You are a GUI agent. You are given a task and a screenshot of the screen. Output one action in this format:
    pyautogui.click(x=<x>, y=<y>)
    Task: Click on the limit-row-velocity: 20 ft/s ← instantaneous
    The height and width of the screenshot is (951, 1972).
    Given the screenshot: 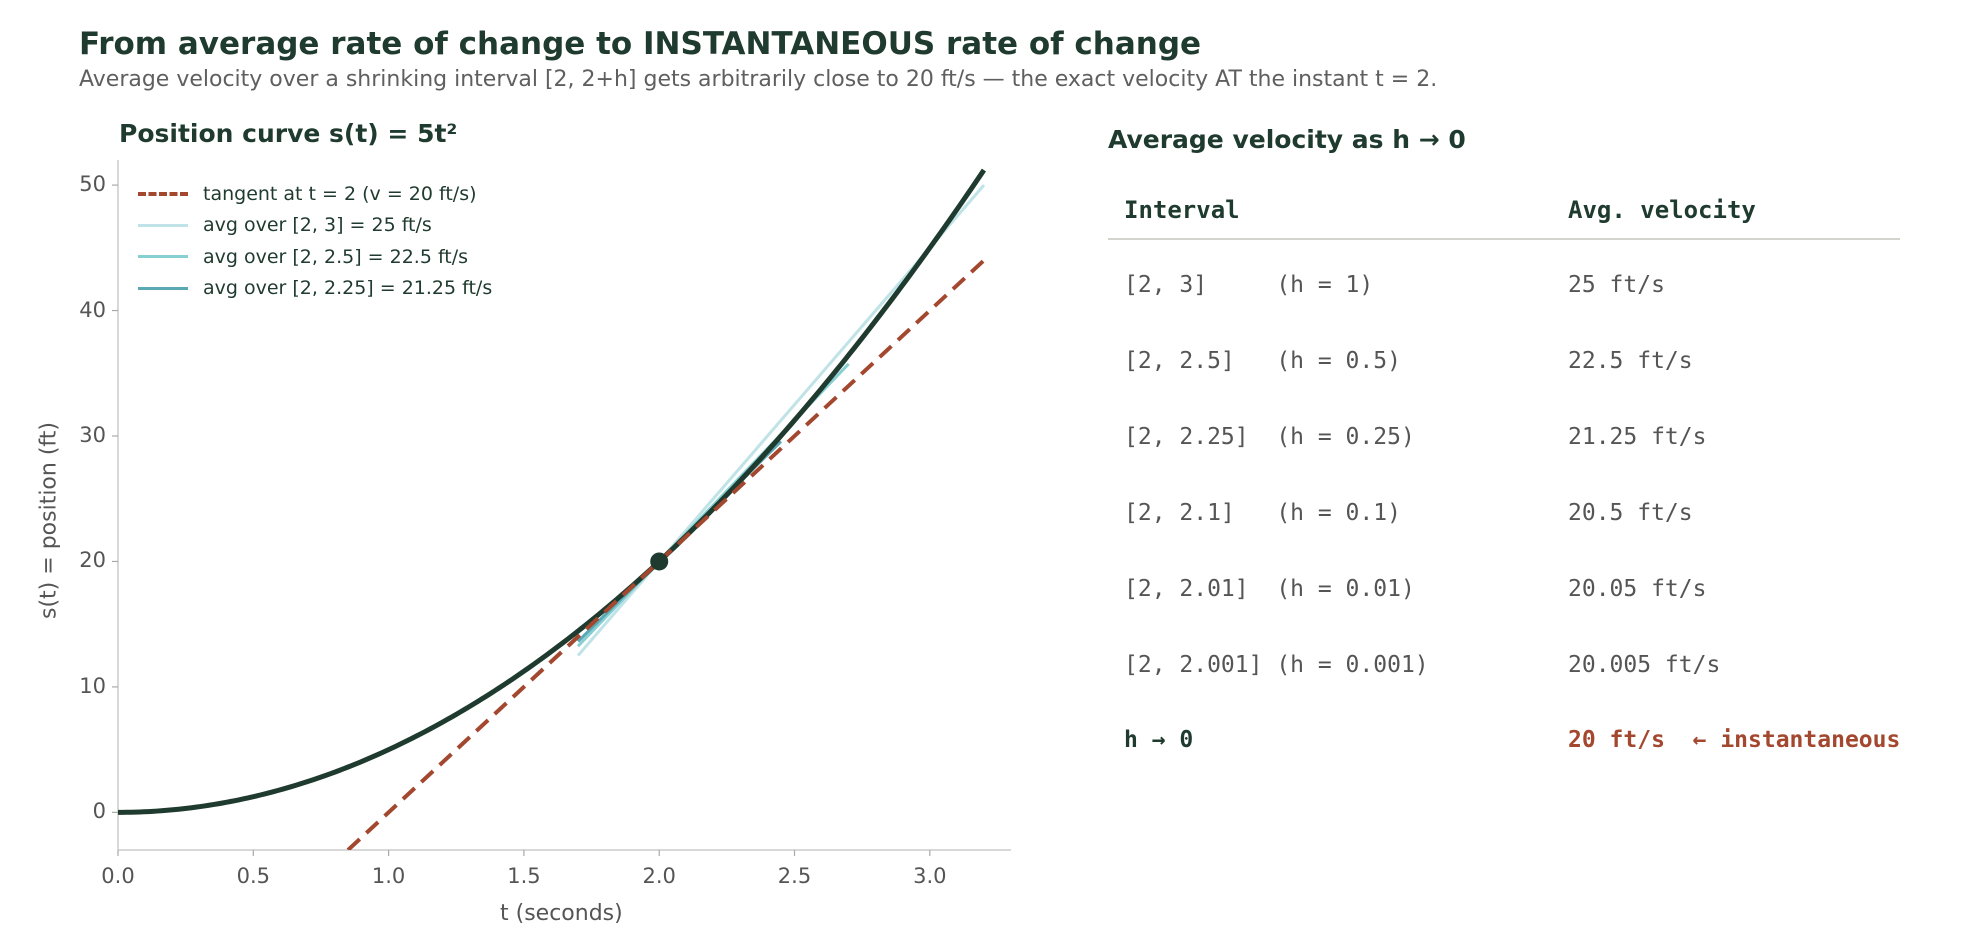 What is the action you would take?
    pyautogui.click(x=1734, y=740)
    